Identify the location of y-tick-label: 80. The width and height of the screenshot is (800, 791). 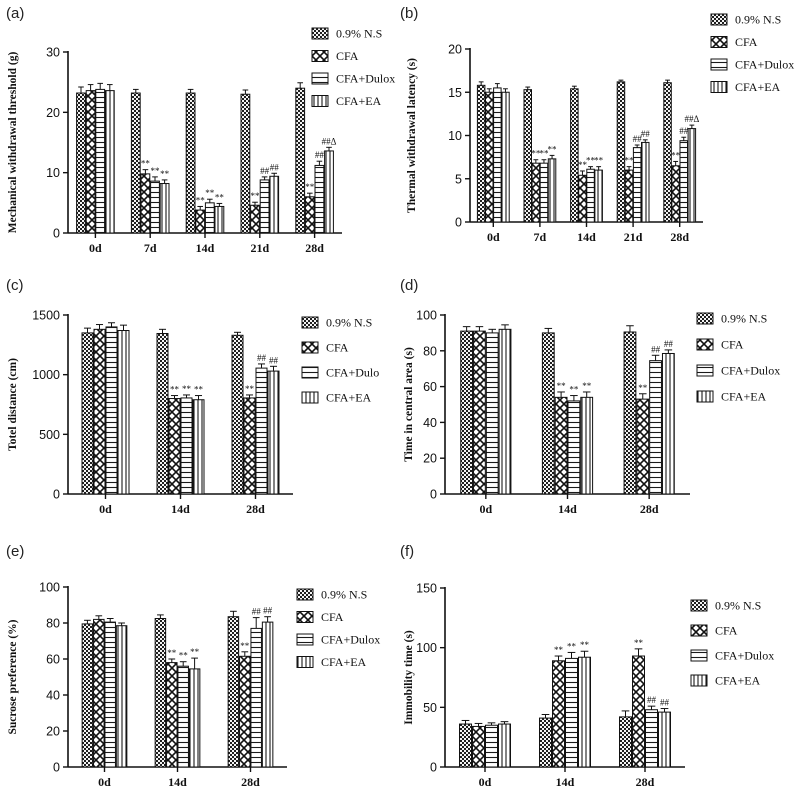
(53, 624).